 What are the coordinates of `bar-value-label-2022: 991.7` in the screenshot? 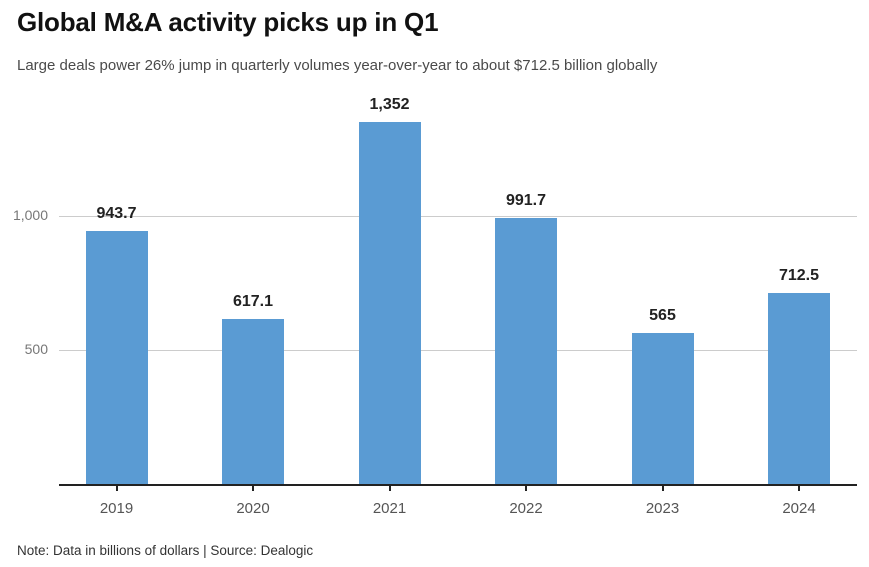 It's located at (526, 201).